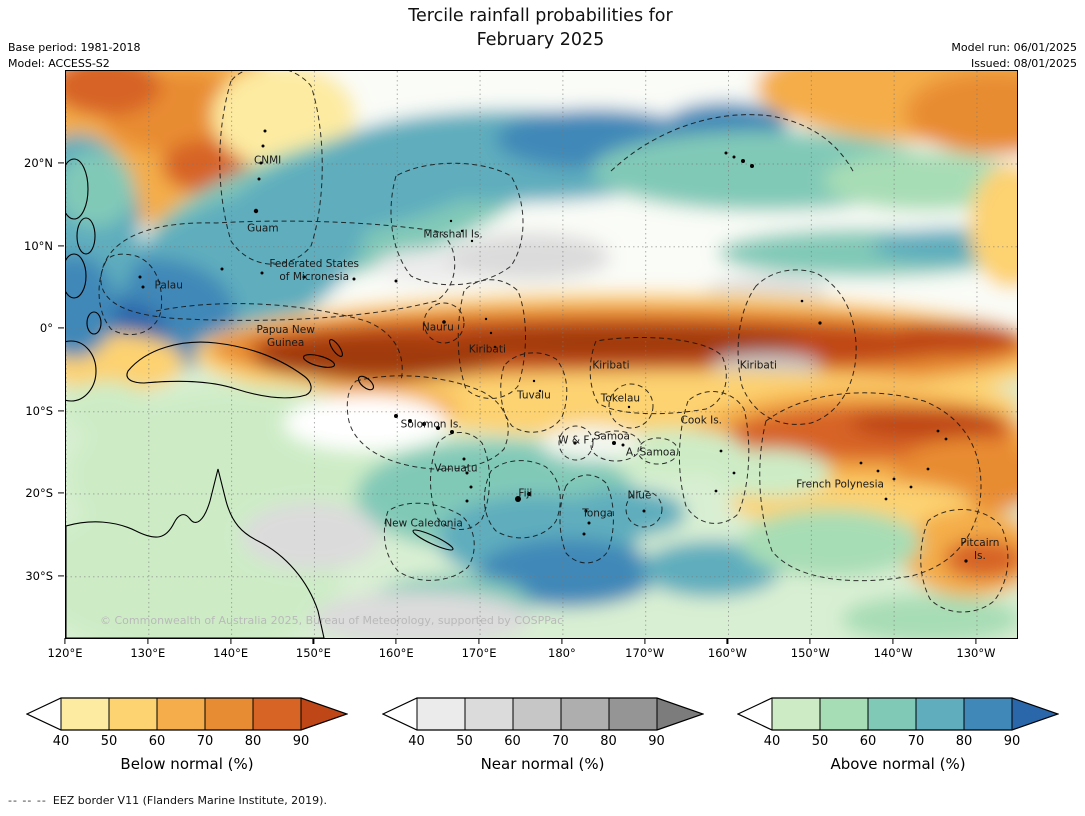 The height and width of the screenshot is (816, 1085). Describe the element at coordinates (810, 653) in the screenshot. I see `x-axis-label: 150°W` at that location.